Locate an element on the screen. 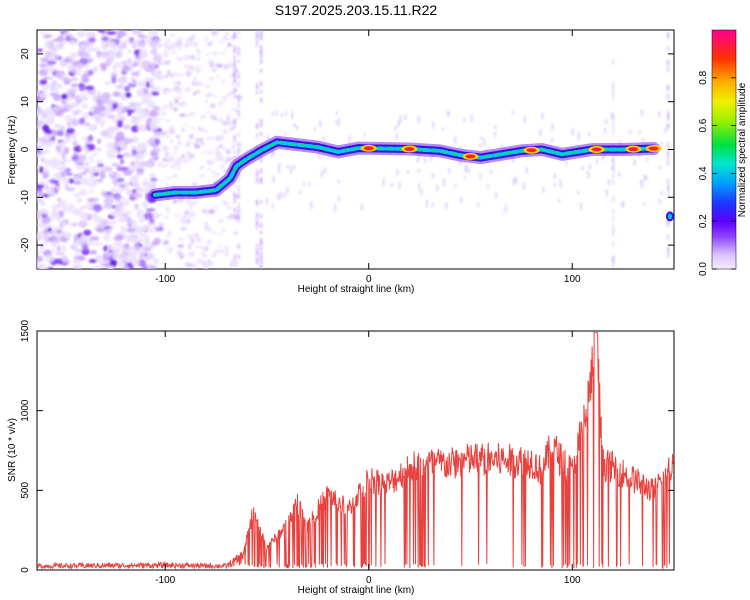 The height and width of the screenshot is (600, 750). ridge-peak-inner is located at coordinates (633, 149).